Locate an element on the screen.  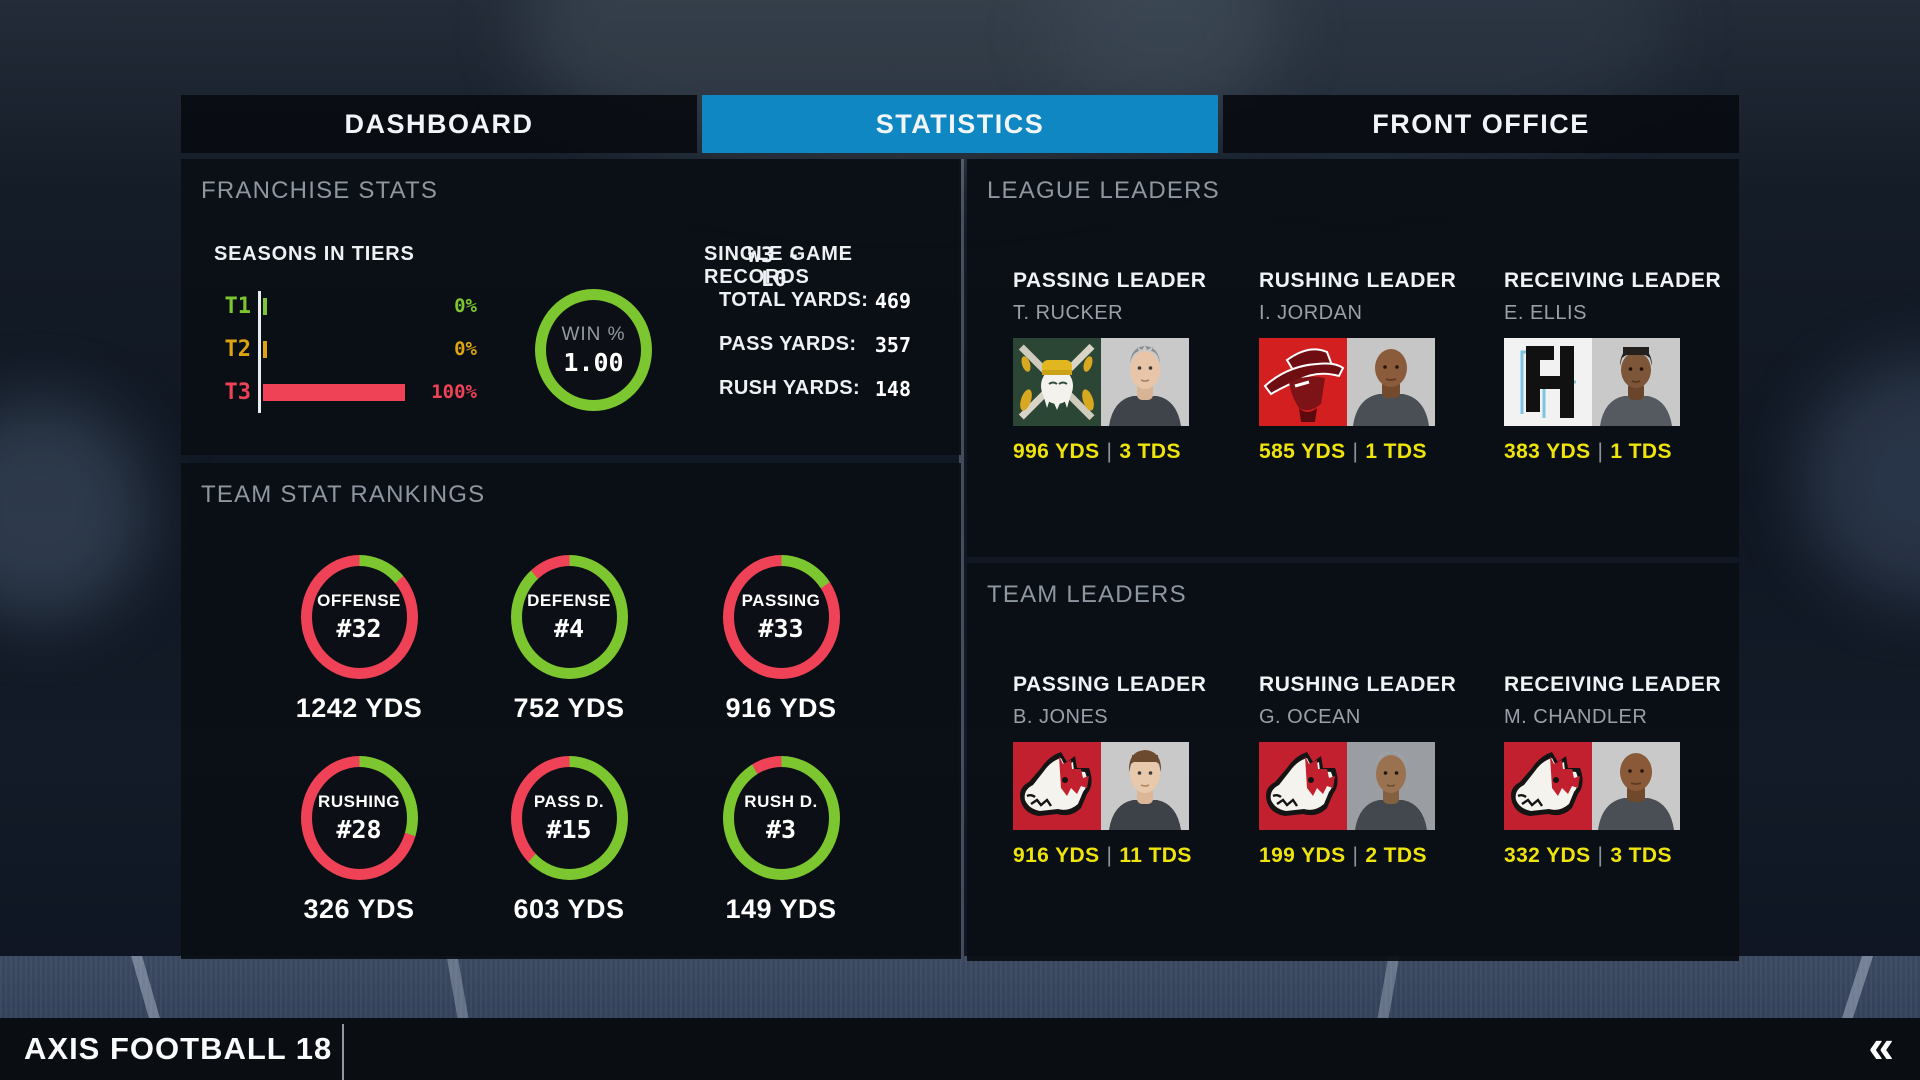
team-rushing-leader-card: RUSHING LEADER G. OCEAN is located at coordinates (1379, 770).